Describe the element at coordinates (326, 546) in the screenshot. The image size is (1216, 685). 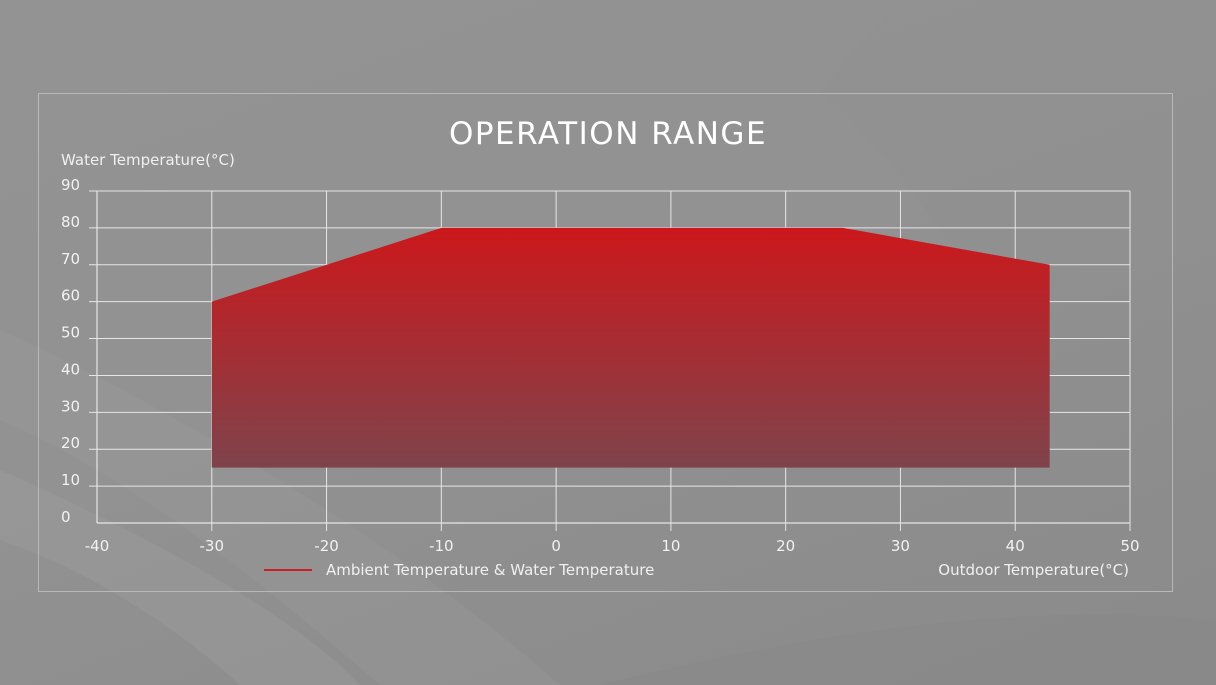
I see `x-tick-label: -20` at that location.